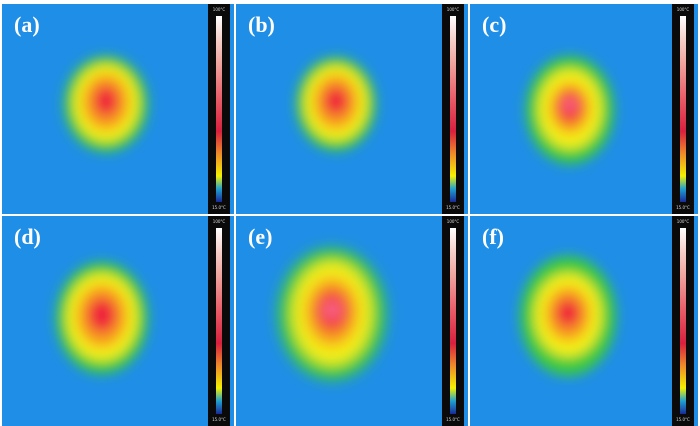 This screenshot has height=426, width=700. I want to click on thermal-map-f, so click(568, 316).